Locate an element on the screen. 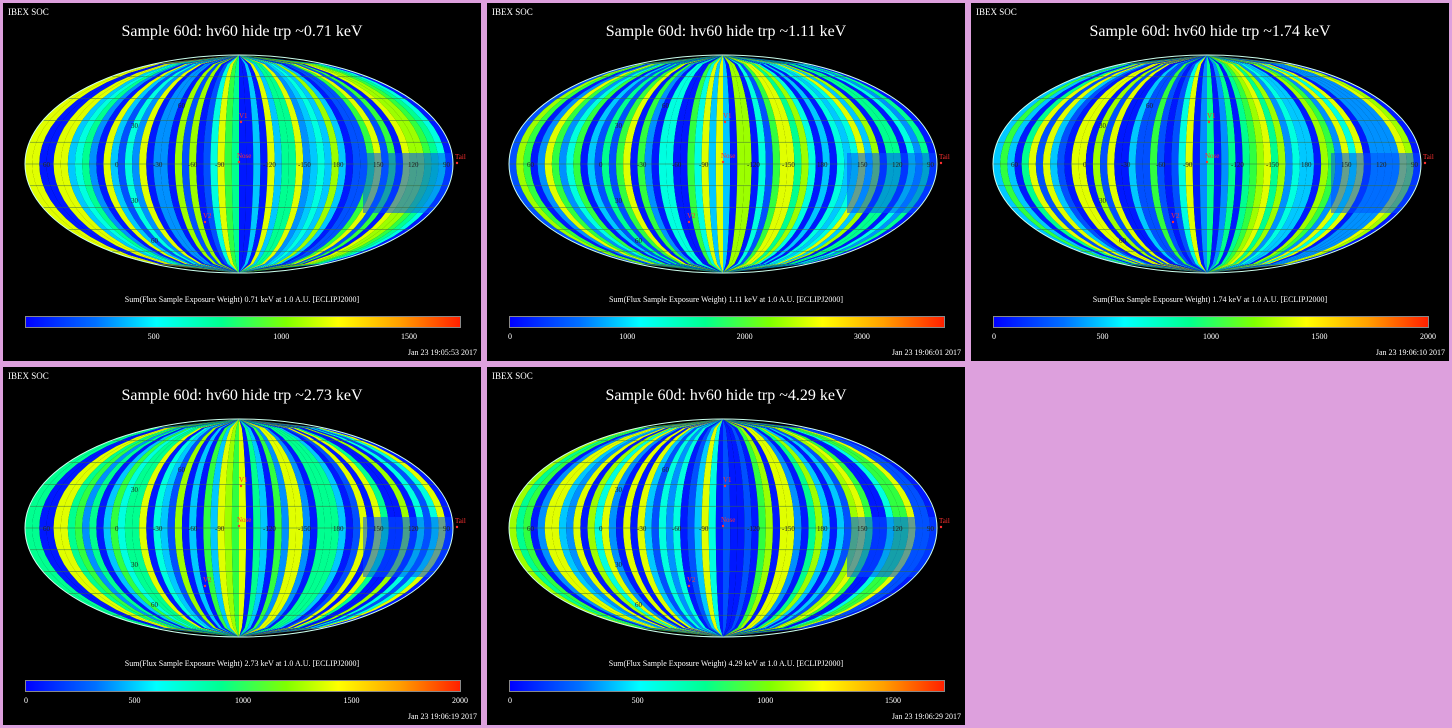 This screenshot has height=728, width=1452. chart-title: Sample 60d: hv60 hide trp ~2.73 keV is located at coordinates (242, 395).